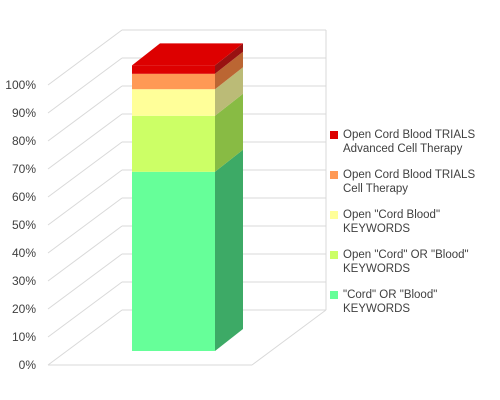 The image size is (500, 400). Describe the element at coordinates (334, 175) in the screenshot. I see `legend-swatch-cell-therapy` at that location.